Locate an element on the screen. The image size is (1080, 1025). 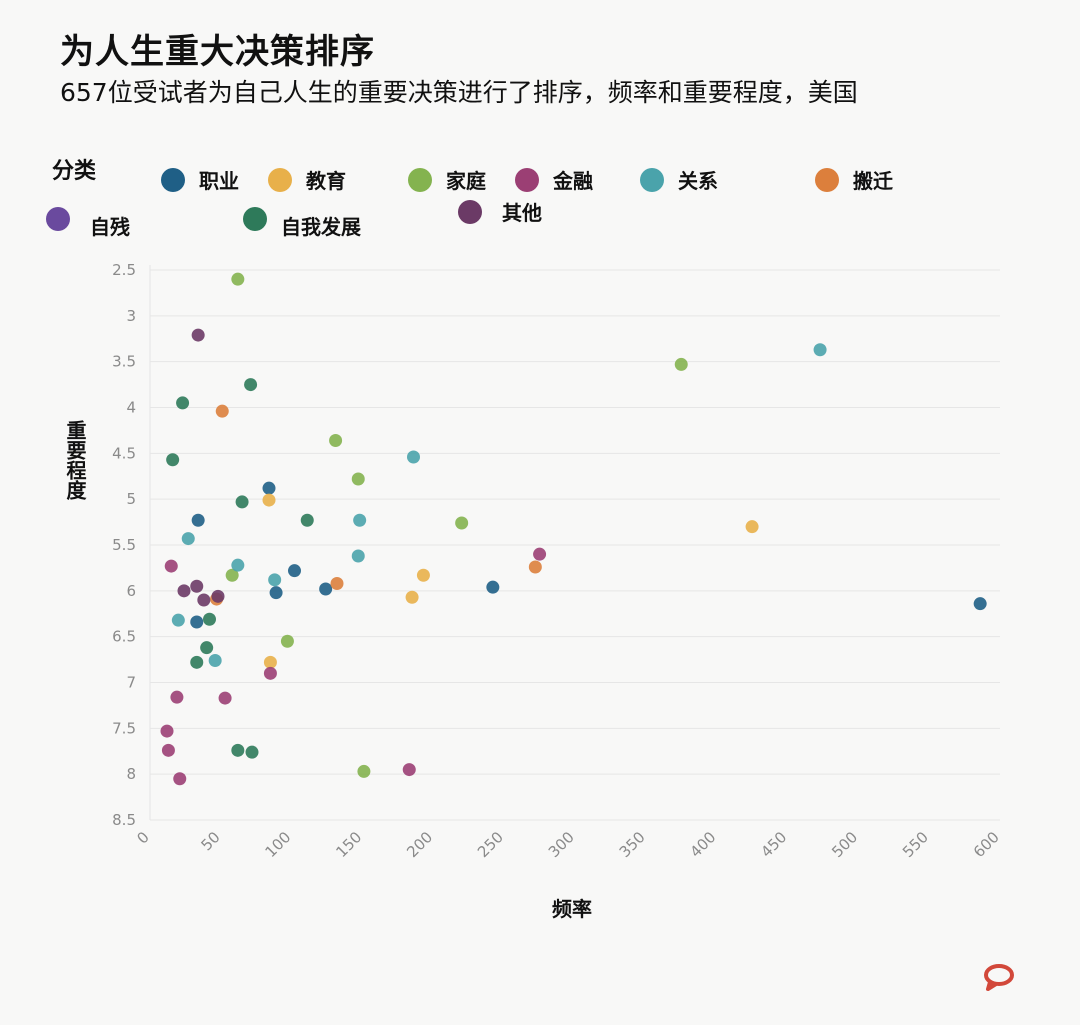
chart-title: 为人生重大决策排序 is located at coordinates (217, 52).